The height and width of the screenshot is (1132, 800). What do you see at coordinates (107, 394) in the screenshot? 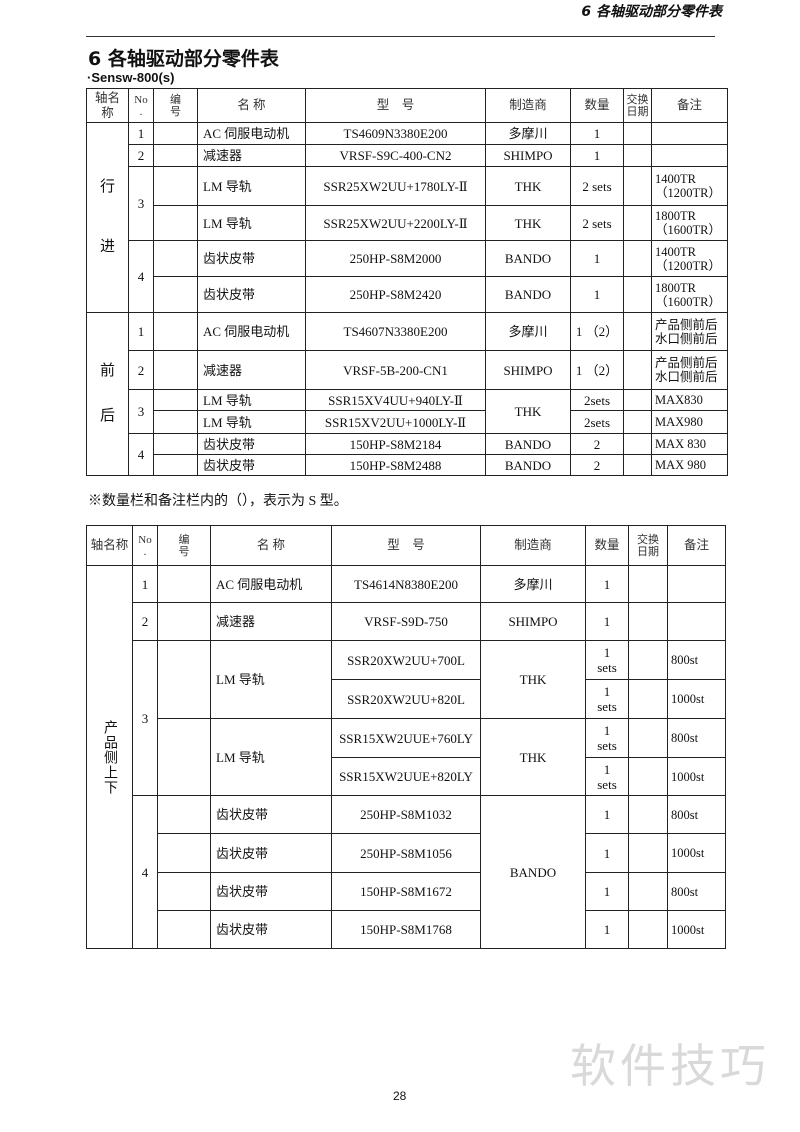
I see `cell-axis: 前后` at bounding box center [107, 394].